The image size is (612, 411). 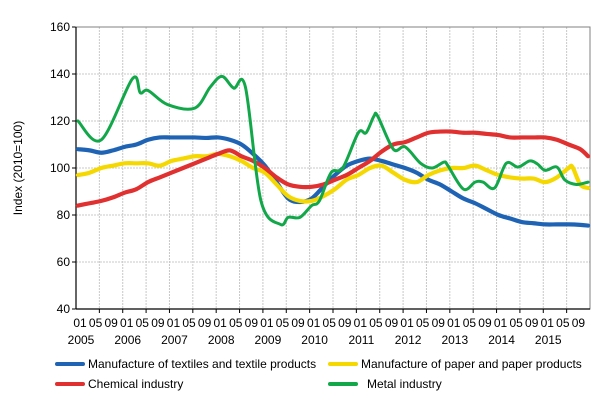 What do you see at coordinates (314, 340) in the screenshot?
I see `x-year-label: 2010` at bounding box center [314, 340].